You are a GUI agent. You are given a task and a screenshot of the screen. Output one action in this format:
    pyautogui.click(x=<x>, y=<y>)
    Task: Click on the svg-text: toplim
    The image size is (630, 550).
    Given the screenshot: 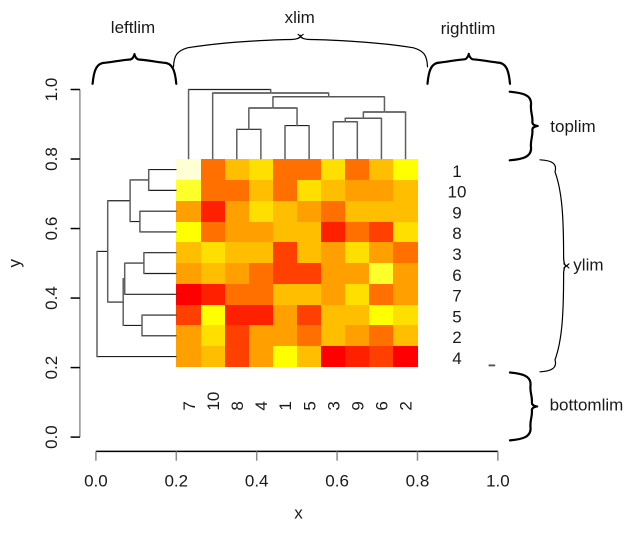 What is the action you would take?
    pyautogui.click(x=572, y=126)
    